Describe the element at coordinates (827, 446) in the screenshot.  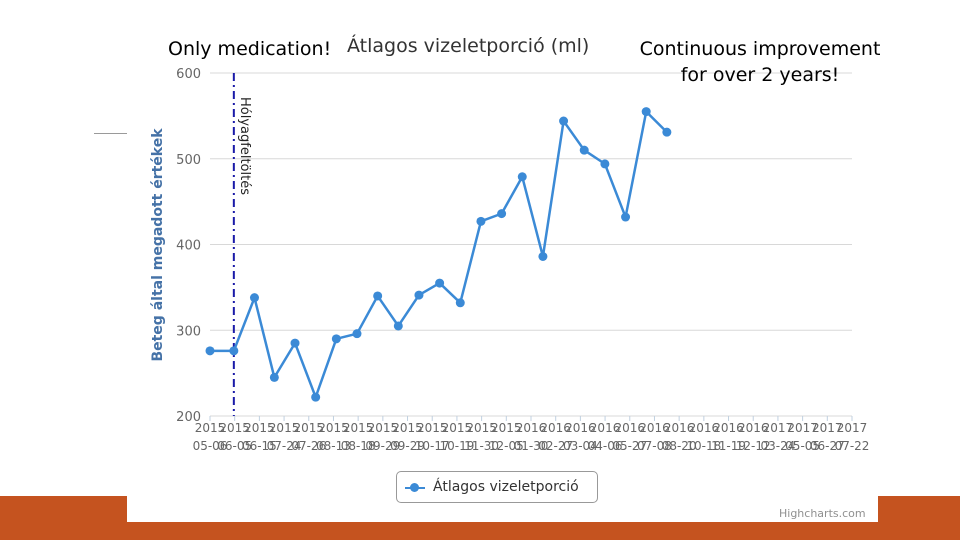
I see `x-tick-label-date: 06-27` at that location.